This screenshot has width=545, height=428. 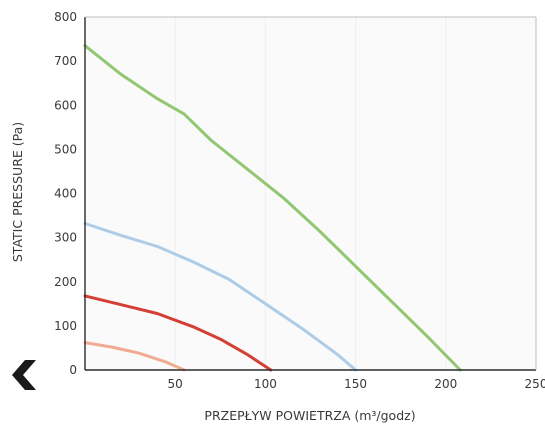 I want to click on y-tick-label: 600, so click(x=65, y=105).